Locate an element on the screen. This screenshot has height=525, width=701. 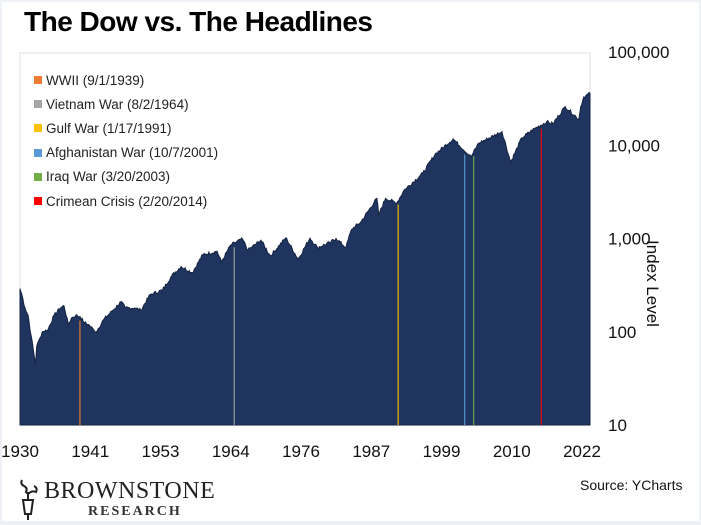
legend-item: WWII (9/1/1939) is located at coordinates (126, 80).